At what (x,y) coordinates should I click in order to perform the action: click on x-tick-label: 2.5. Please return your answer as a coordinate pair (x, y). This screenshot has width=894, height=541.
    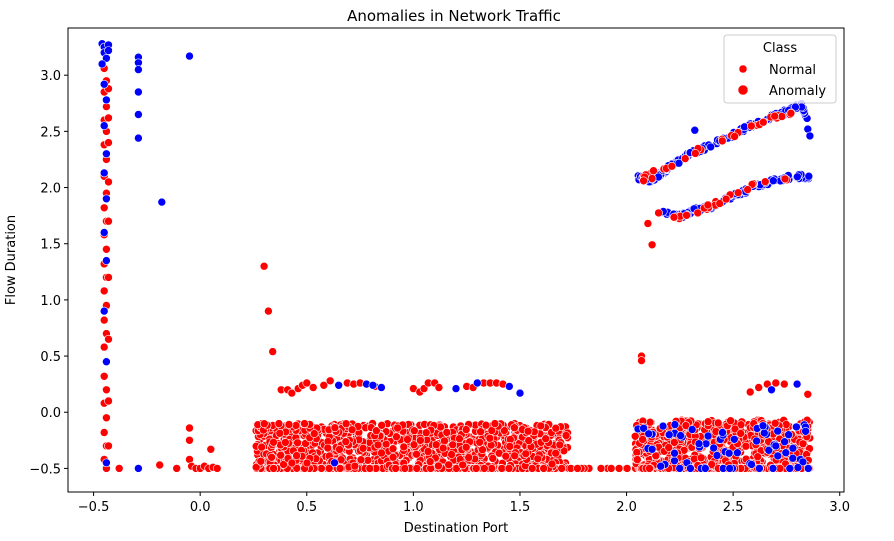
    Looking at the image, I should click on (733, 507).